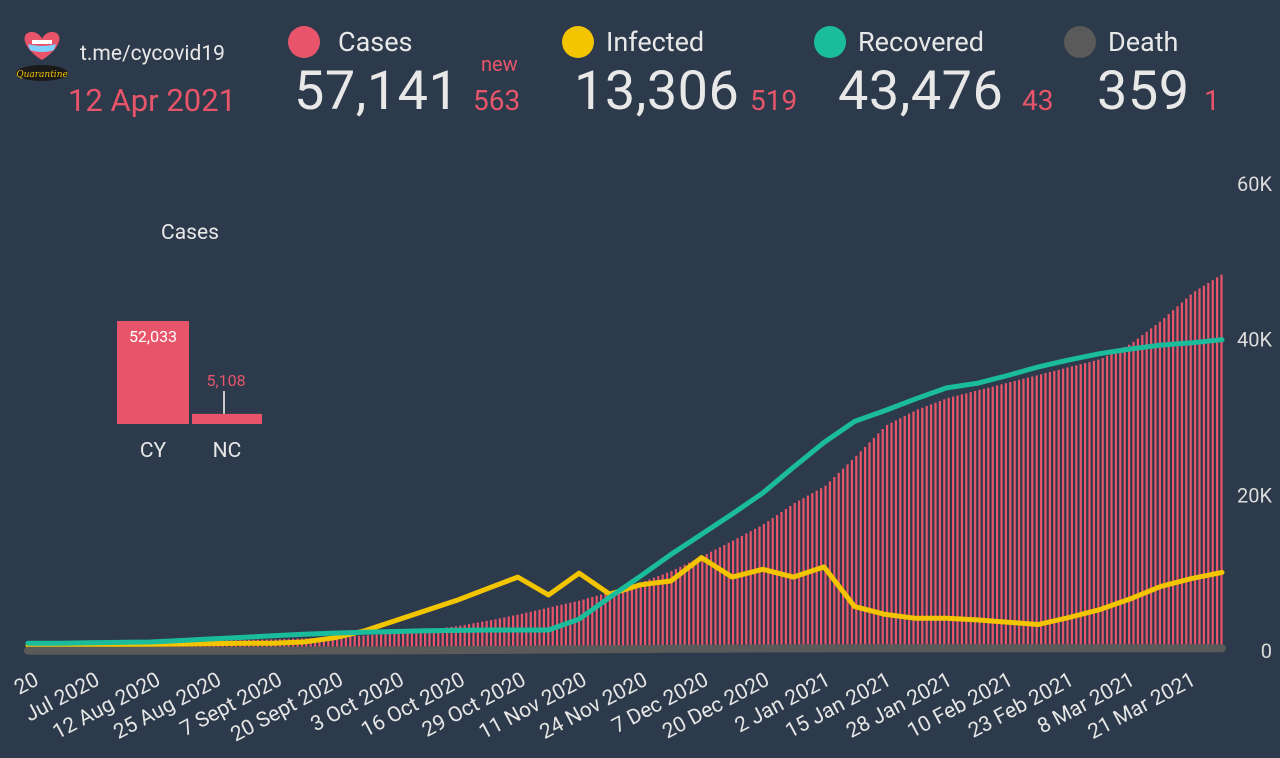  What do you see at coordinates (830, 42) in the screenshot?
I see `recovered-dot-icon` at bounding box center [830, 42].